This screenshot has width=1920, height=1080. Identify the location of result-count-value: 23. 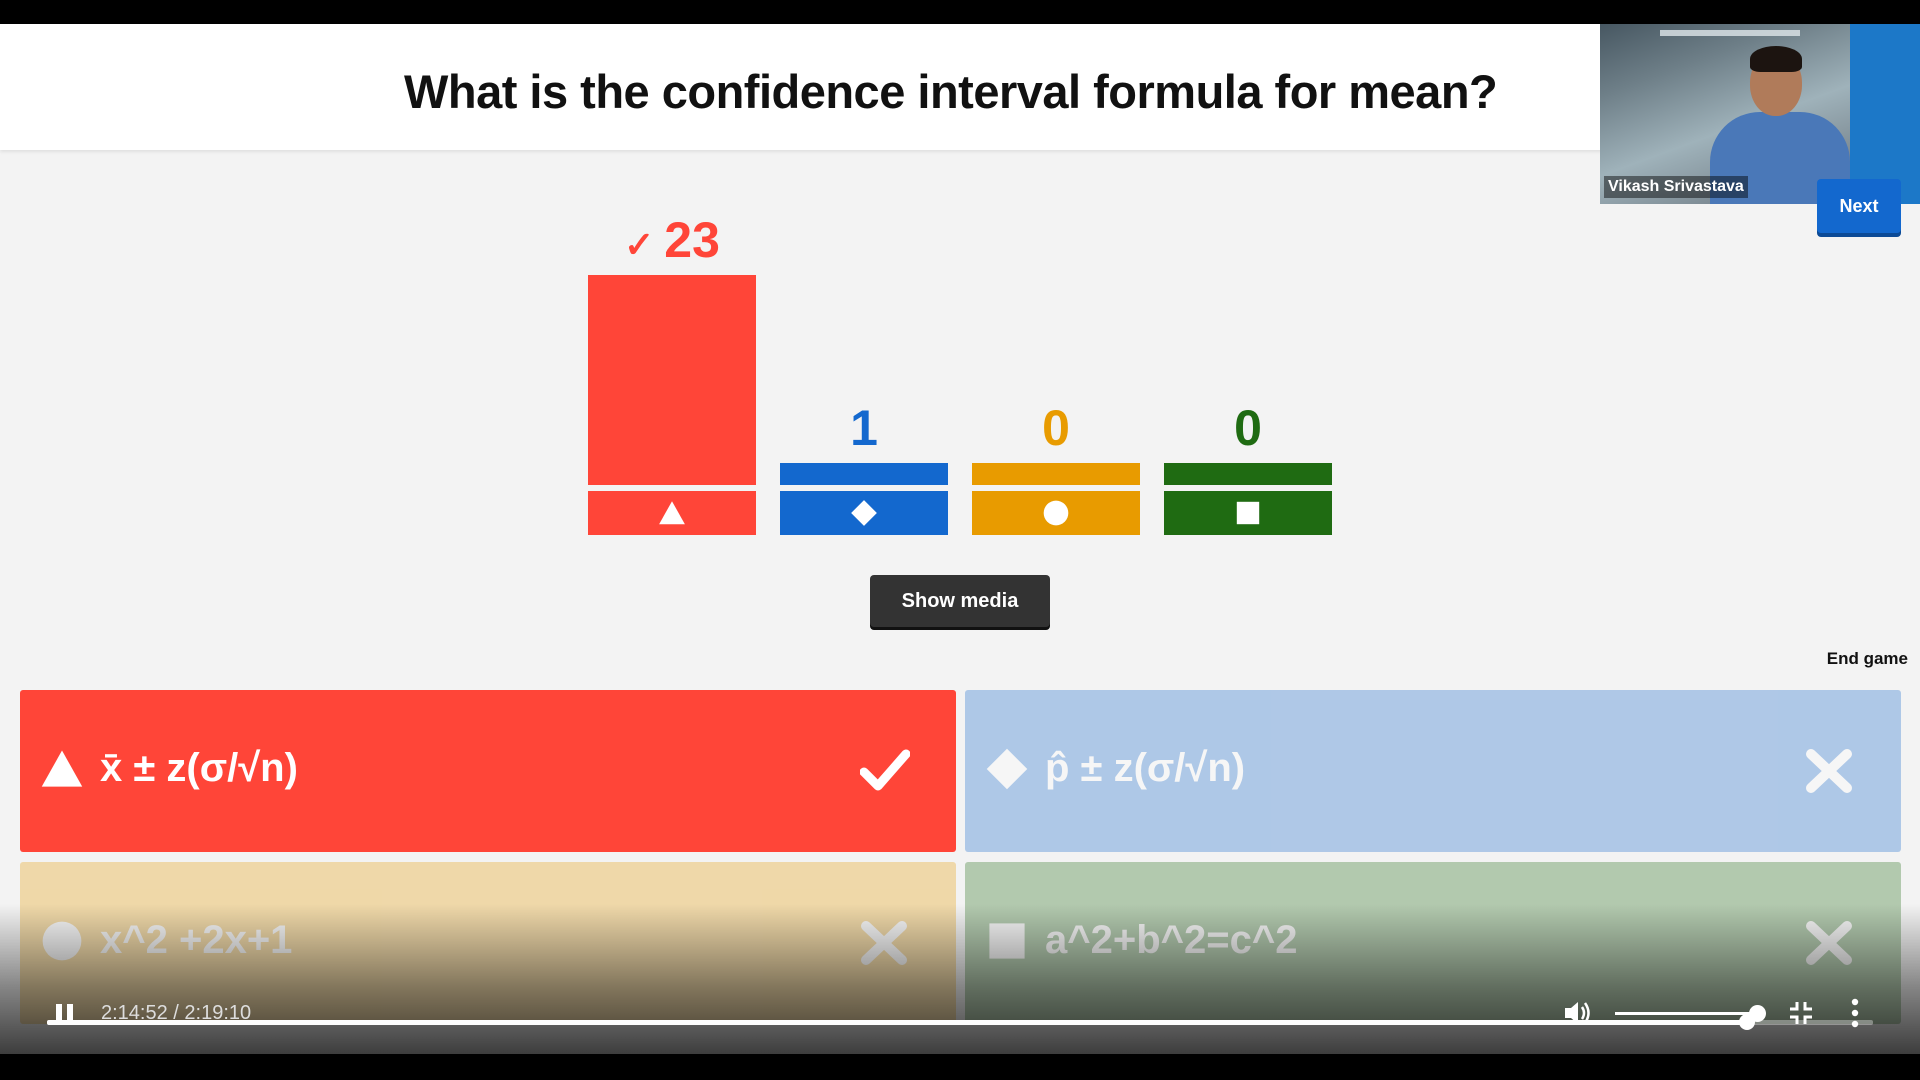
(692, 240).